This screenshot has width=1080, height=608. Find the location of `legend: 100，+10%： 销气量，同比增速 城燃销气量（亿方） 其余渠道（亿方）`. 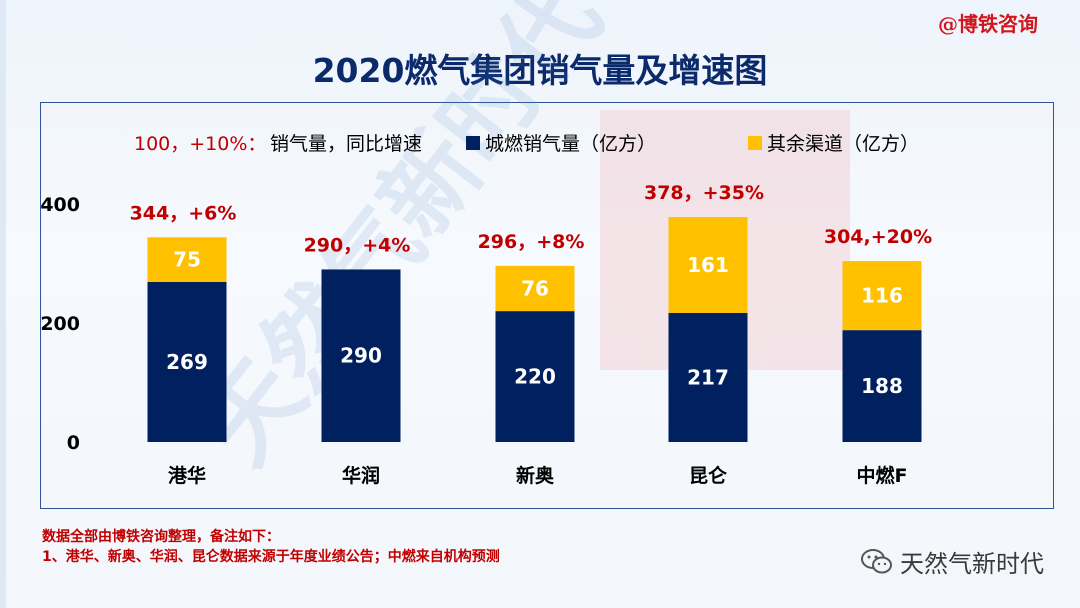

legend: 100，+10%： 销气量，同比增速 城燃销气量（亿方） 其余渠道（亿方） is located at coordinates (526, 144).